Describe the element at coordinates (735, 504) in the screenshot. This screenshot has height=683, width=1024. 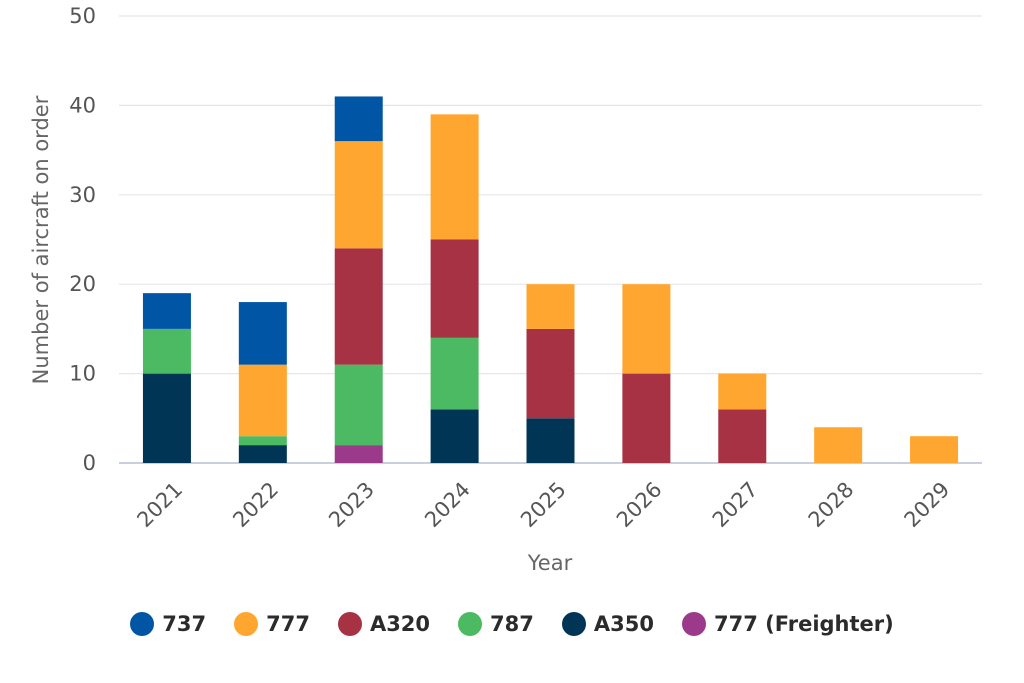
I see `x-tick-label: 2027` at that location.